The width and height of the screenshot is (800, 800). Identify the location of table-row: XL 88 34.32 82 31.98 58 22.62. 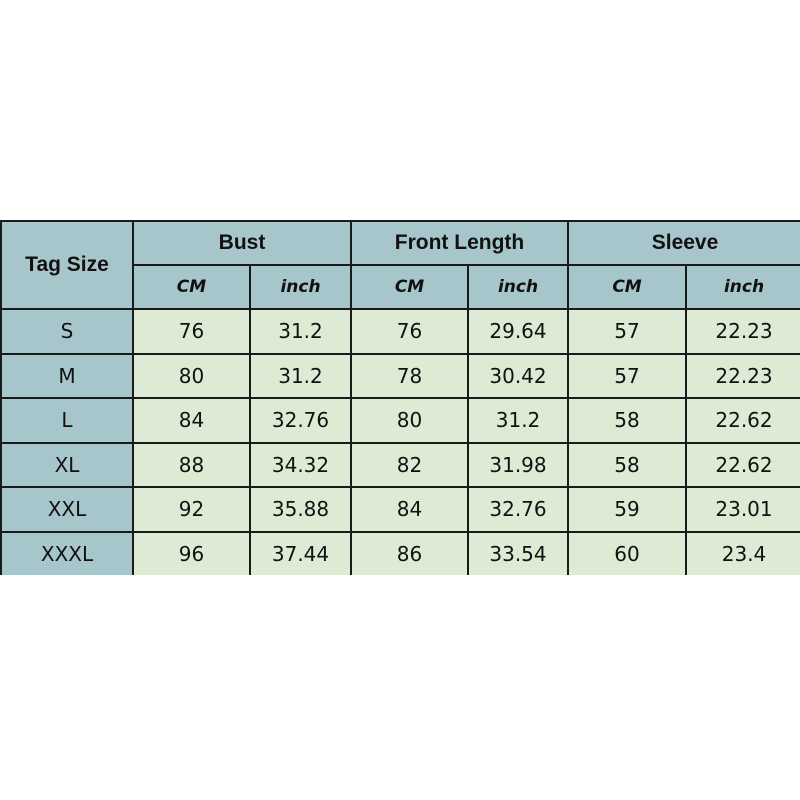
(400, 464).